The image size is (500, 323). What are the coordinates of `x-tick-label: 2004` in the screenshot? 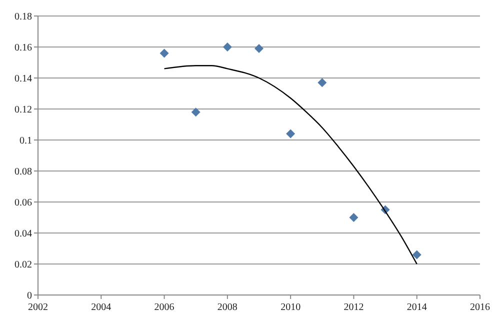 It's located at (101, 307).